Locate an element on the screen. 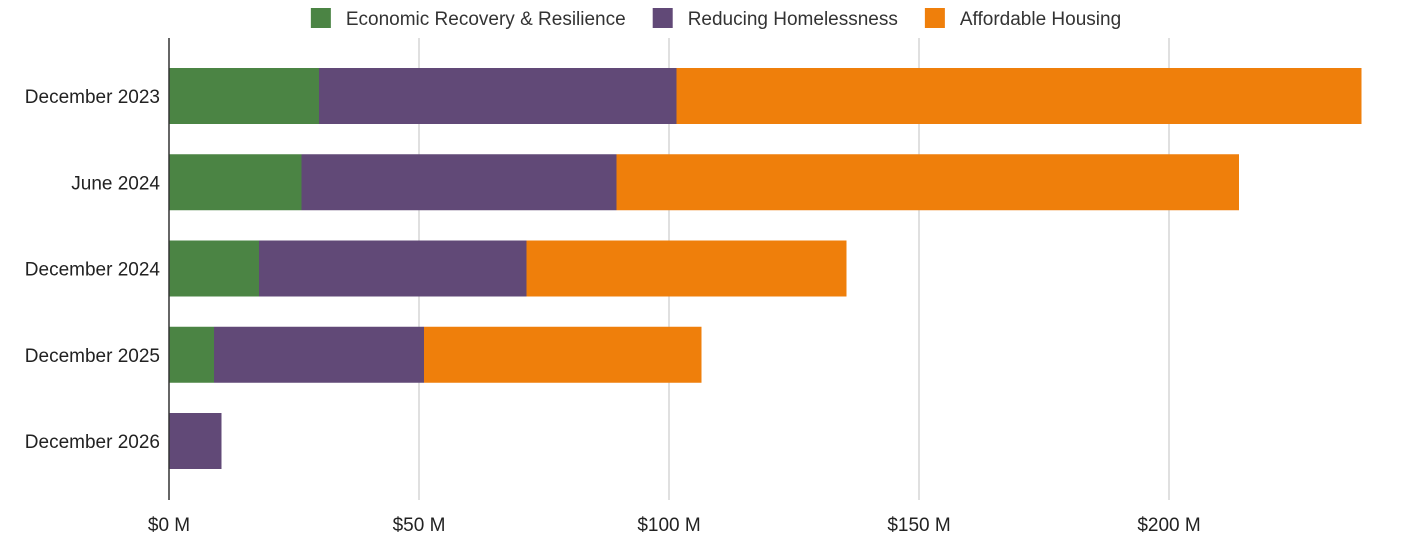 This screenshot has width=1410, height=536. legend-swatch-affordable-housing is located at coordinates (934, 18).